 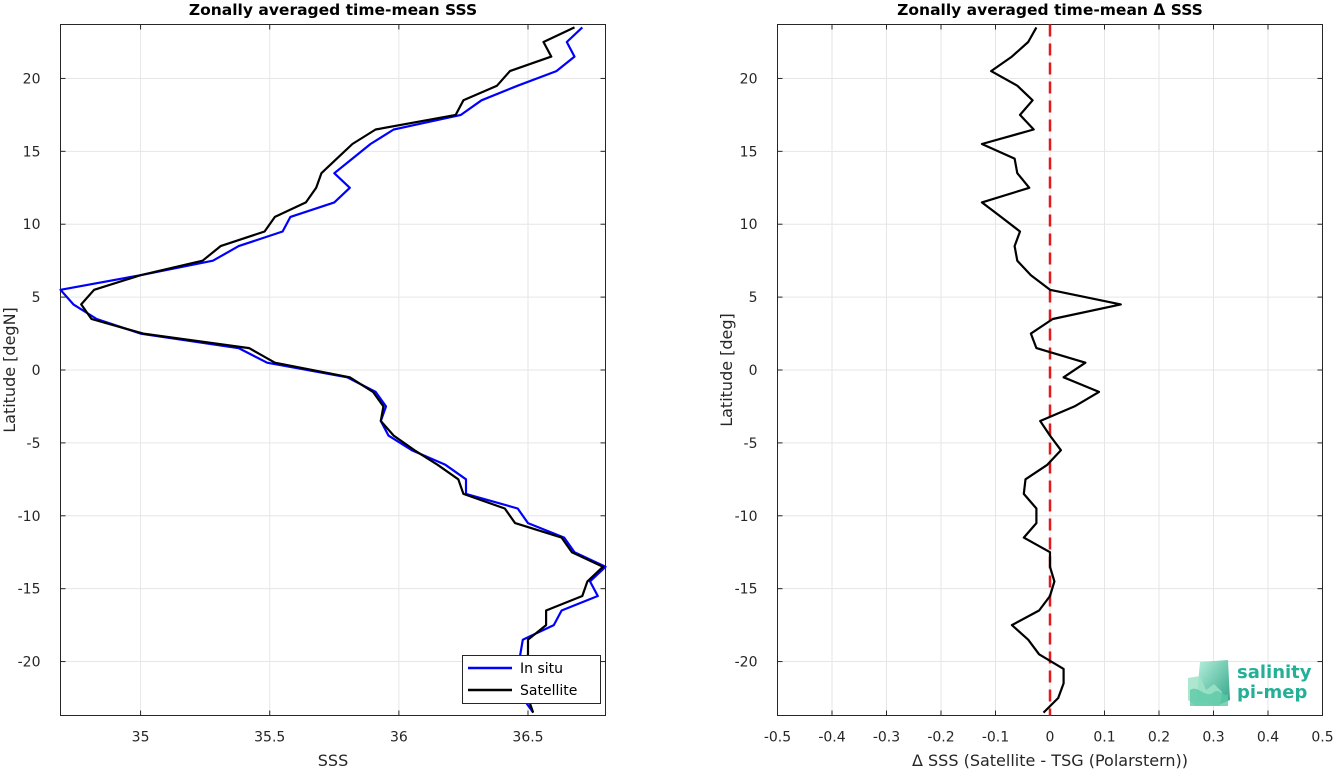 I want to click on right-series, so click(x=1051, y=370).